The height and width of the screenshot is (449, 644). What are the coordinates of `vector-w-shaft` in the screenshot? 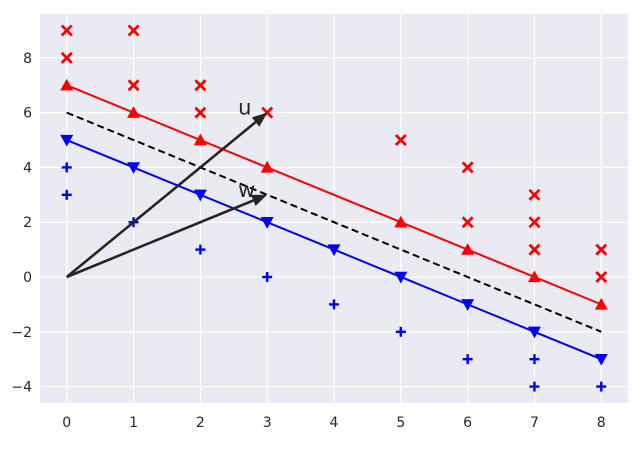 It's located at (160, 239).